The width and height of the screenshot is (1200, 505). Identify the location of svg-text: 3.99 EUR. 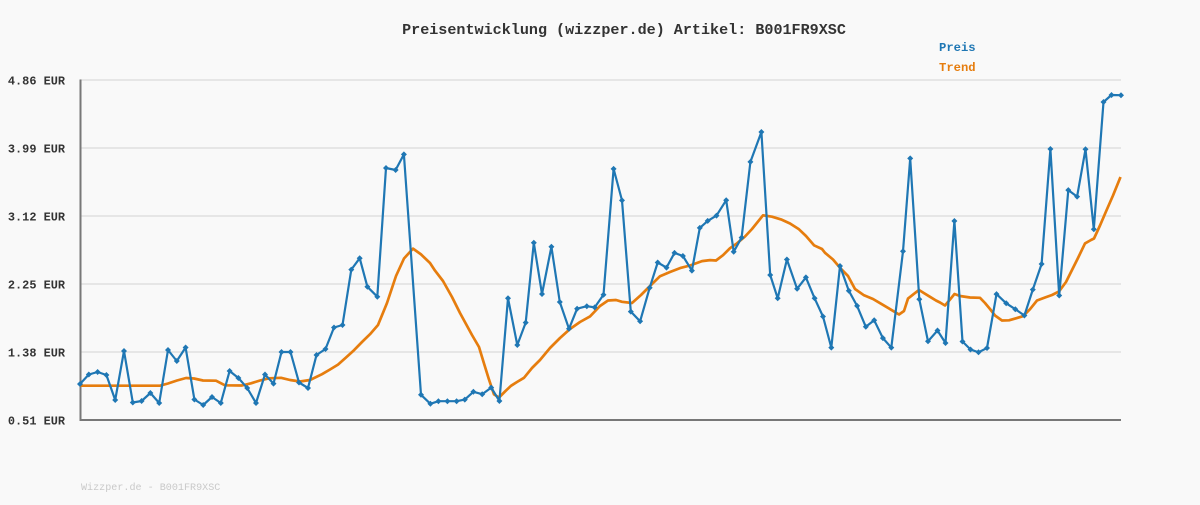
(37, 150).